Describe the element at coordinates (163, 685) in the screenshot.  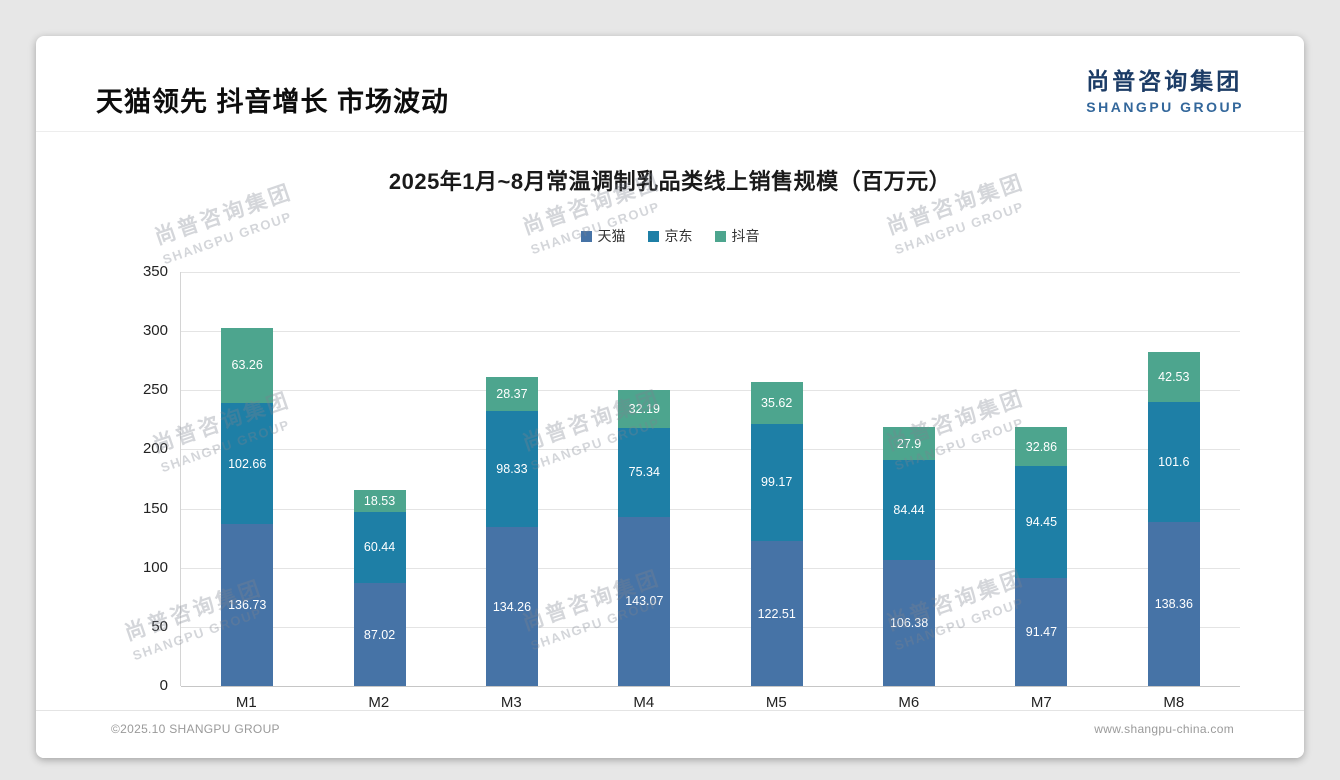
I see `y-tick-label: 0` at that location.